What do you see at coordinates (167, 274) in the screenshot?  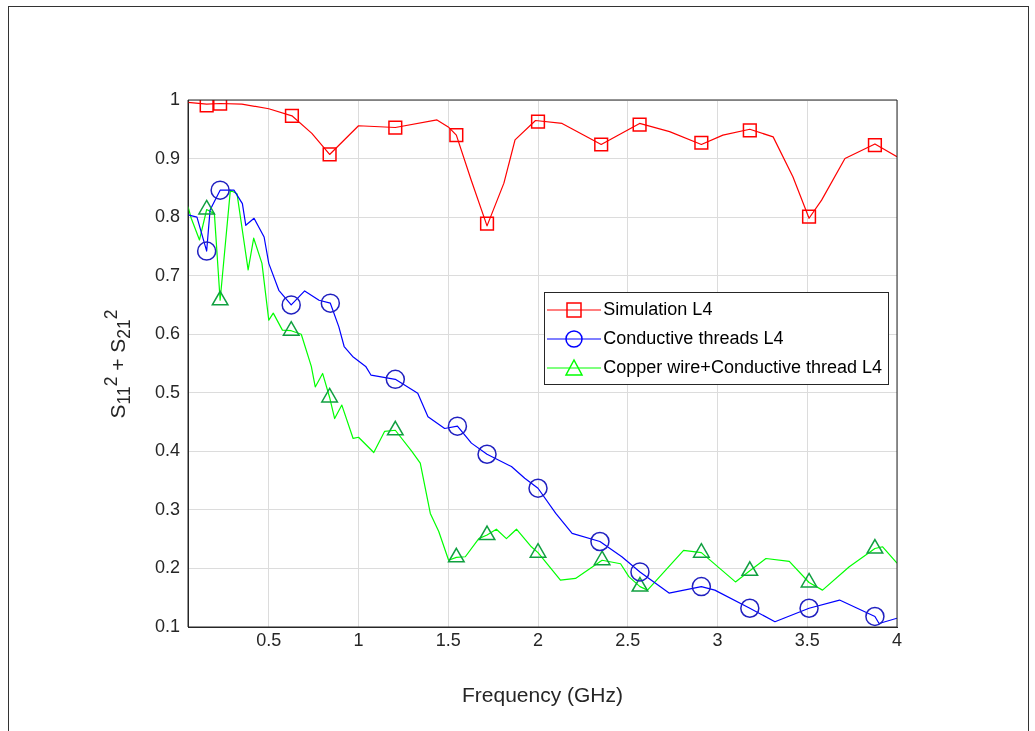 I see `y-tick-label: 0.7` at bounding box center [167, 274].